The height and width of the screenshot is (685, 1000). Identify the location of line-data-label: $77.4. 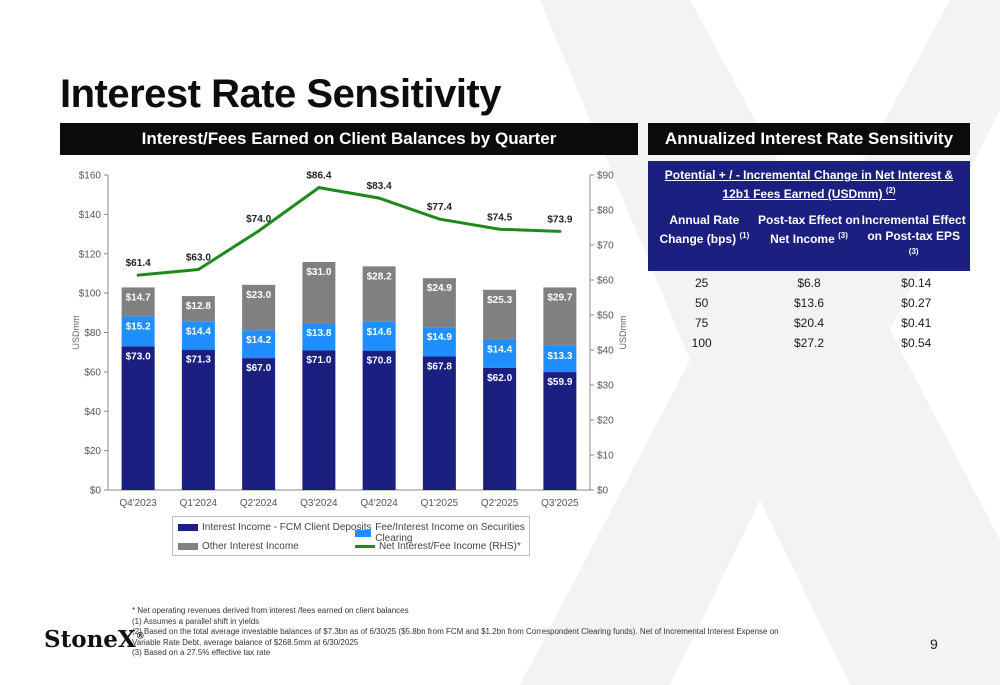
(439, 207).